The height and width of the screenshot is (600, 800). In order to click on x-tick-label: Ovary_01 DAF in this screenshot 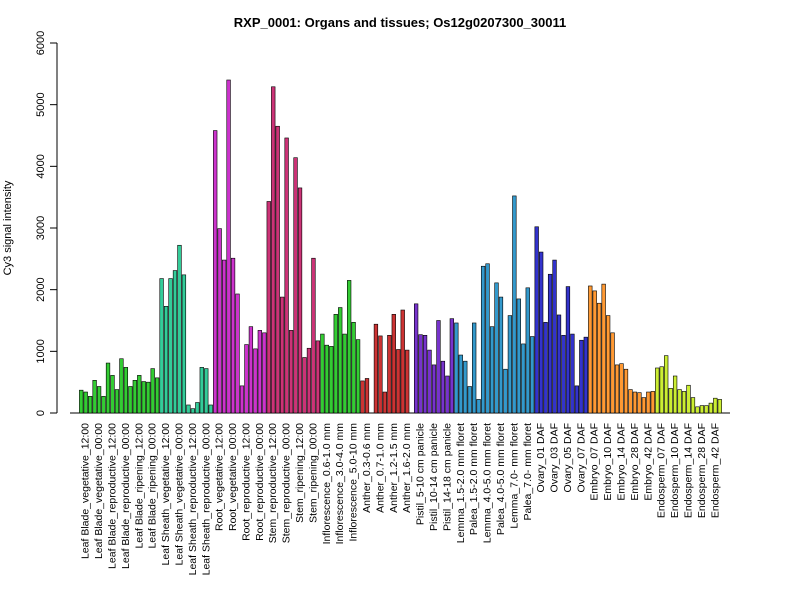, I will do `click(541, 457)`.